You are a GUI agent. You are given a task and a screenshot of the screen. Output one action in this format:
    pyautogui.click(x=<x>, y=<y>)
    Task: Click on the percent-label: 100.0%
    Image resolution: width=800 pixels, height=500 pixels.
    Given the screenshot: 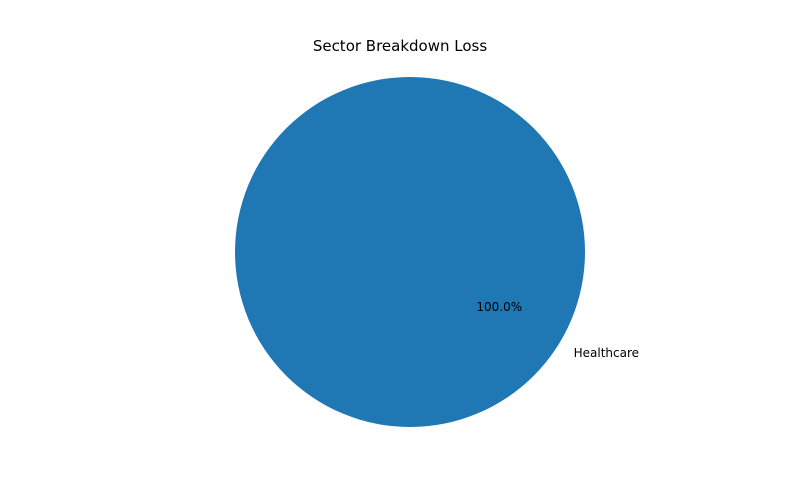 What is the action you would take?
    pyautogui.click(x=499, y=307)
    